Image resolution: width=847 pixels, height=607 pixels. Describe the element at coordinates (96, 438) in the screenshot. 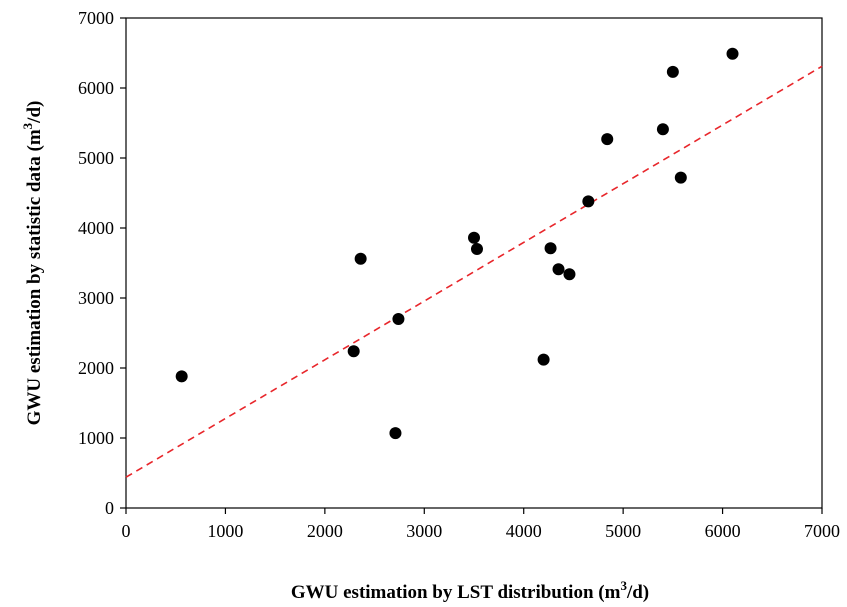

I see `y-tick-label: 1000` at that location.